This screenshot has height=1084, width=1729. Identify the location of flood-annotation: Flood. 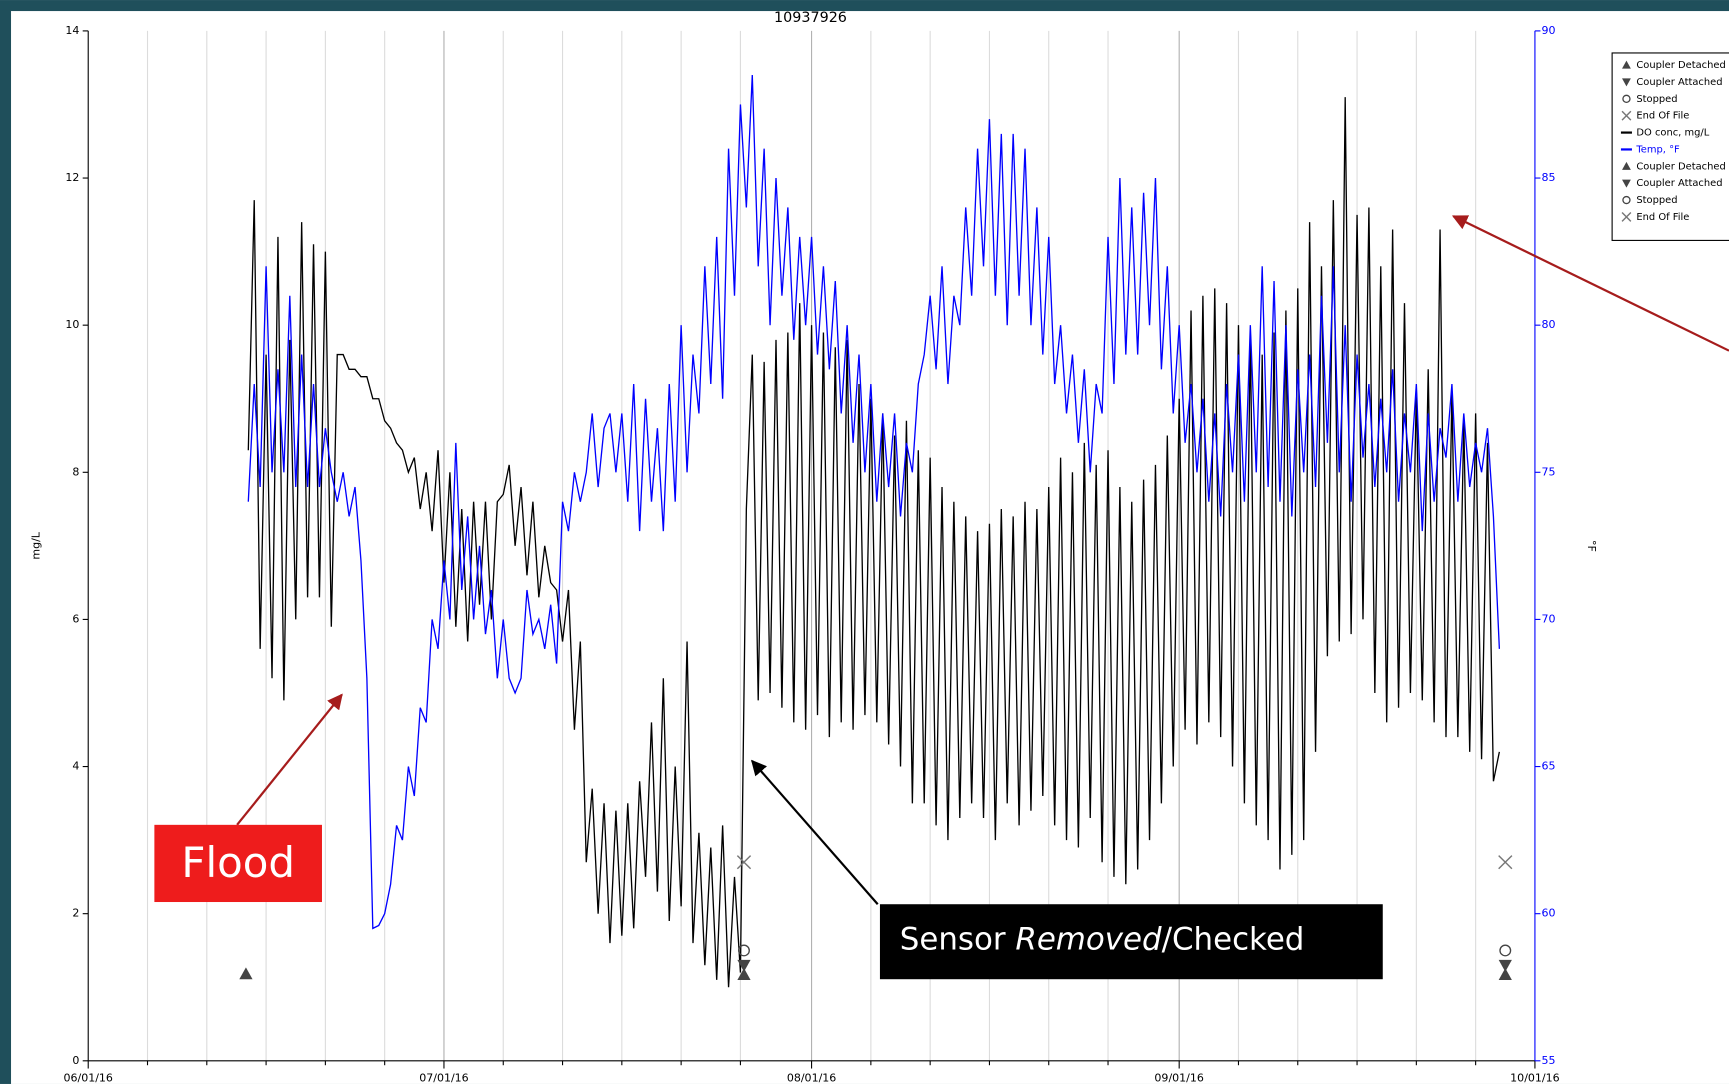
(248, 798).